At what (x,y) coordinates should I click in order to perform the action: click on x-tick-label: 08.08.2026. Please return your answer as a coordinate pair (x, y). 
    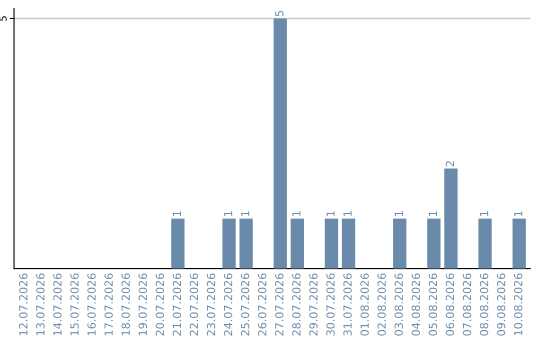
    Looking at the image, I should click on (484, 304).